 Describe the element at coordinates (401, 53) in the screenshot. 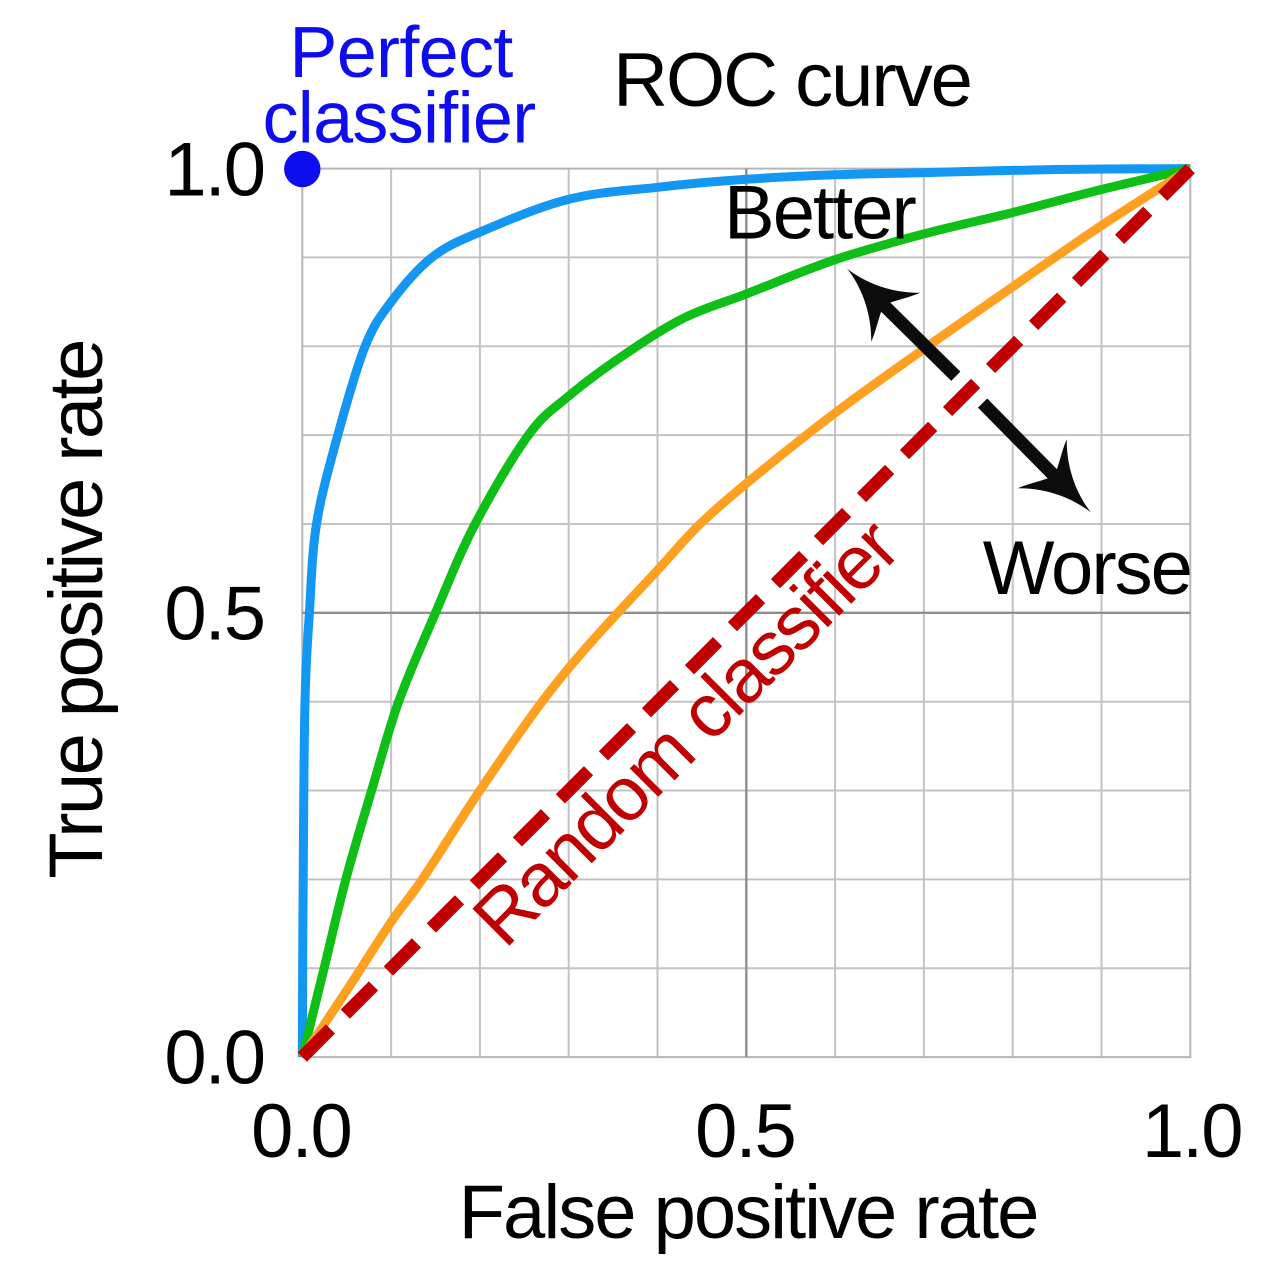

I see `svg-text: Perfect` at that location.